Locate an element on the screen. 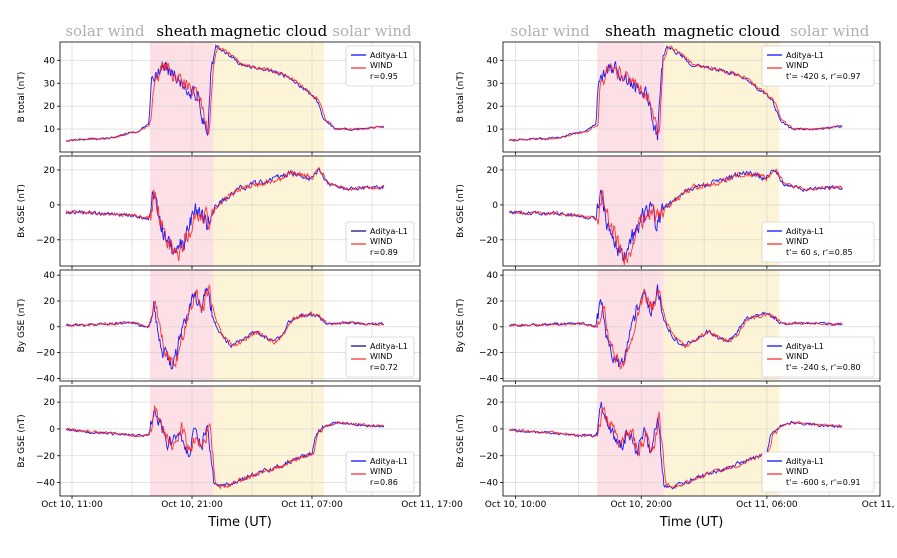 Image resolution: width=897 pixels, height=558 pixels. x-tick-label-2: Oct 11, 06:00 is located at coordinates (767, 505).